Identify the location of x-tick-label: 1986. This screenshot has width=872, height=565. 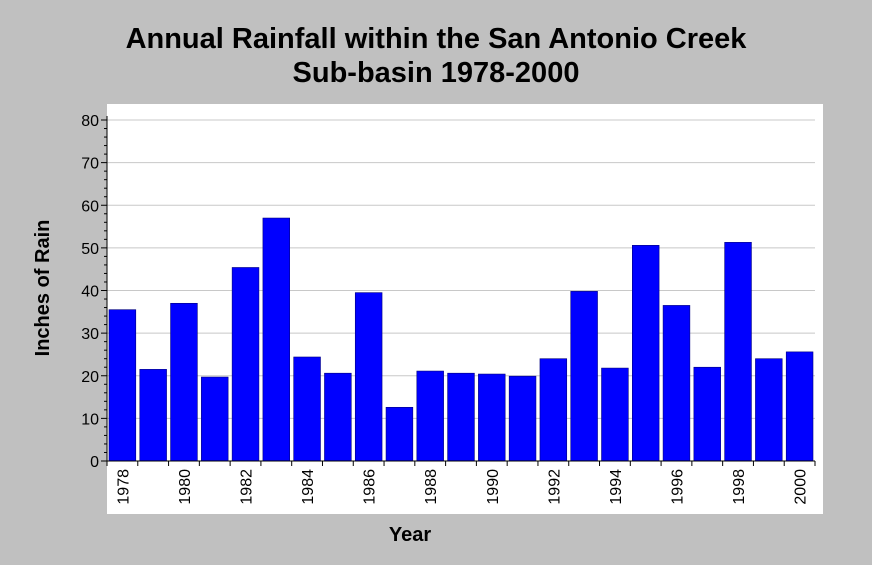
(370, 487).